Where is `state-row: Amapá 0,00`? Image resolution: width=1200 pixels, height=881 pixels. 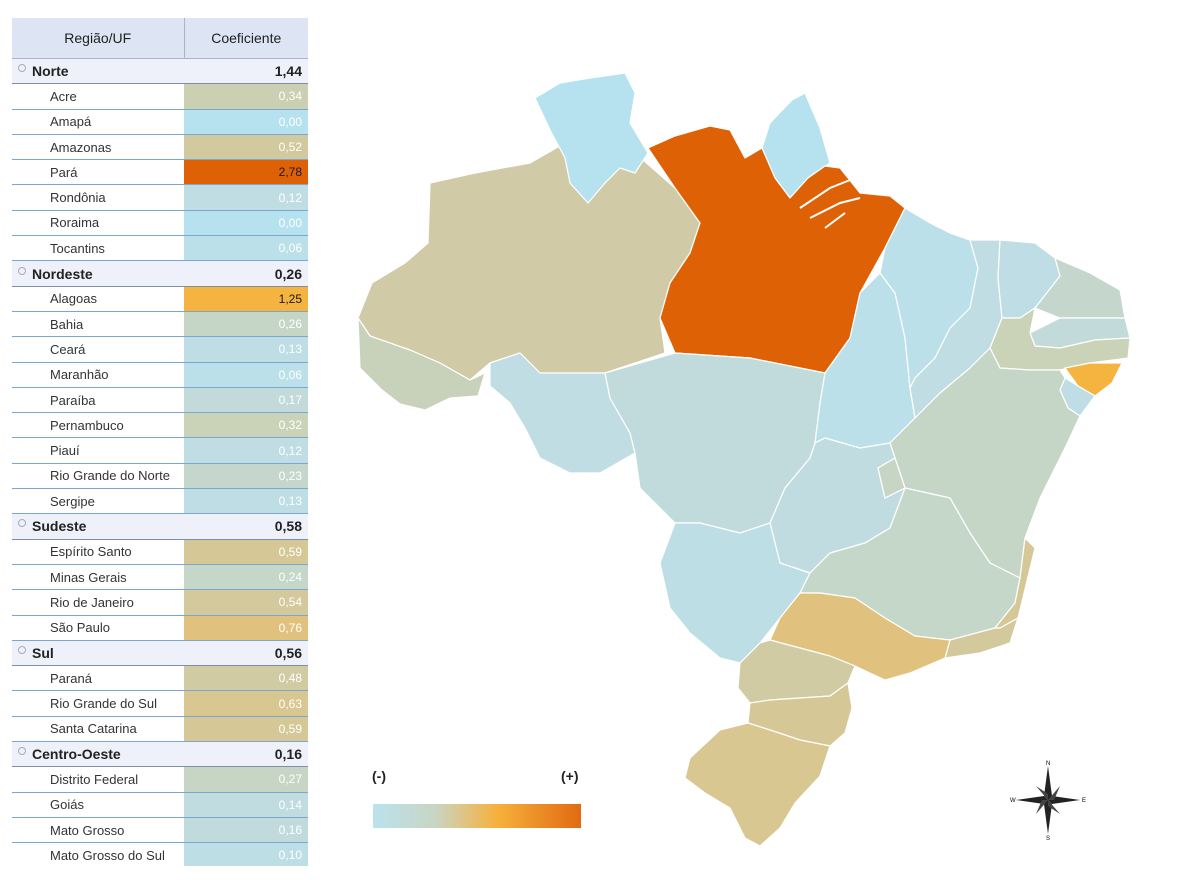
state-row: Amapá 0,00 is located at coordinates (160, 122).